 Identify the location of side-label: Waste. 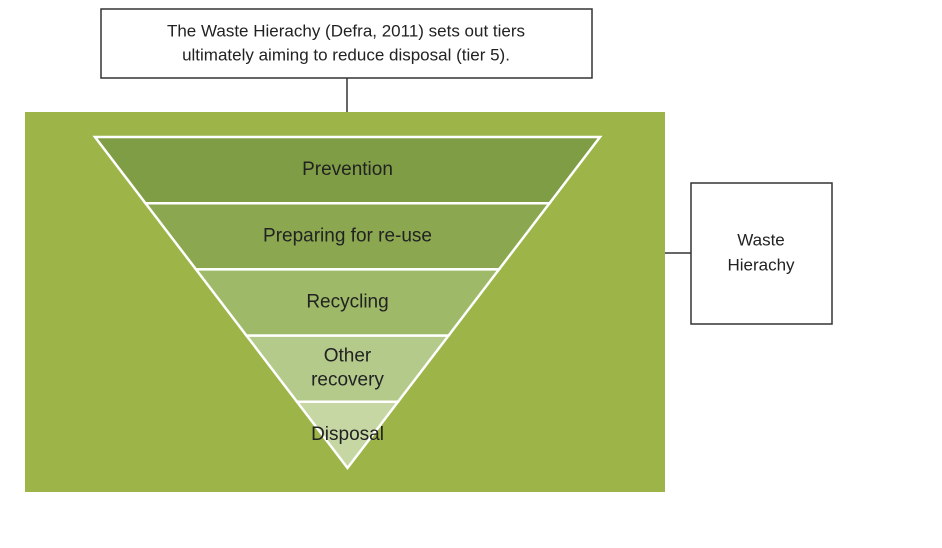
(761, 239).